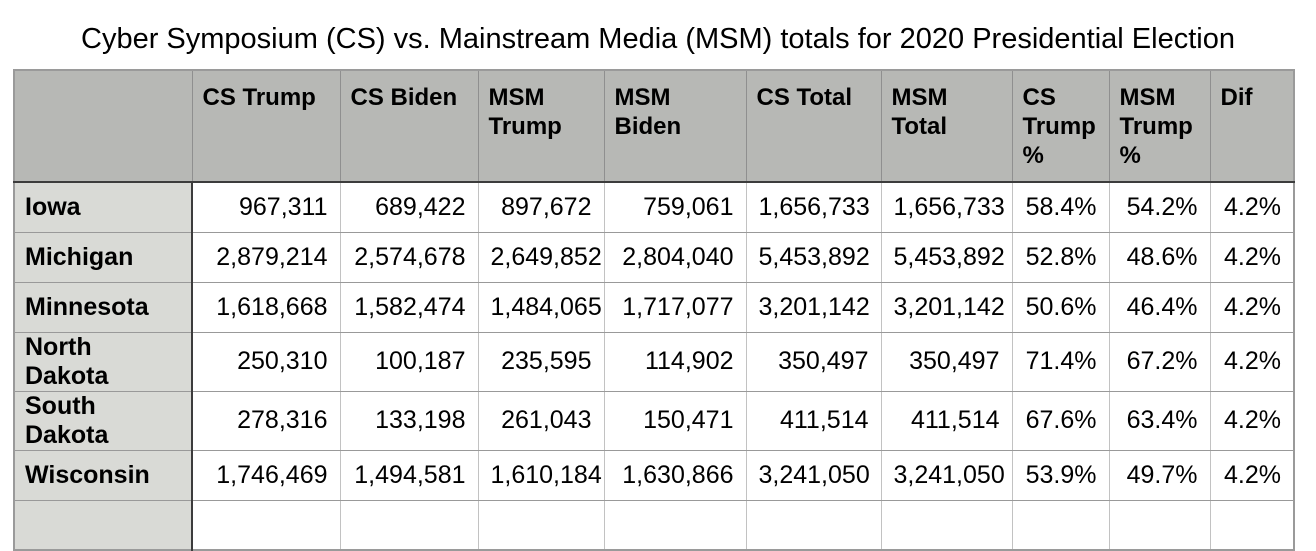  I want to click on value-cell: 689,422, so click(409, 207).